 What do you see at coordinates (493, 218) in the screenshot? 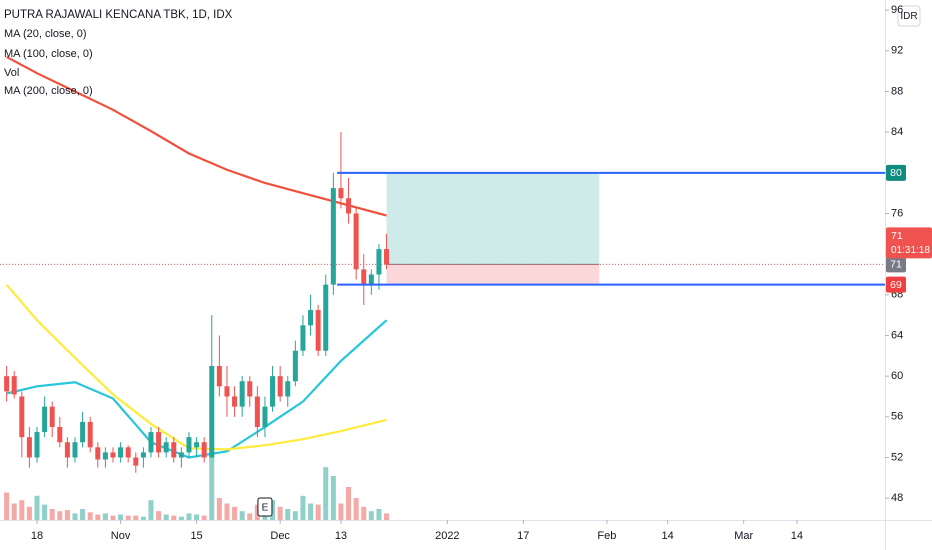
I see `position-target-zone` at bounding box center [493, 218].